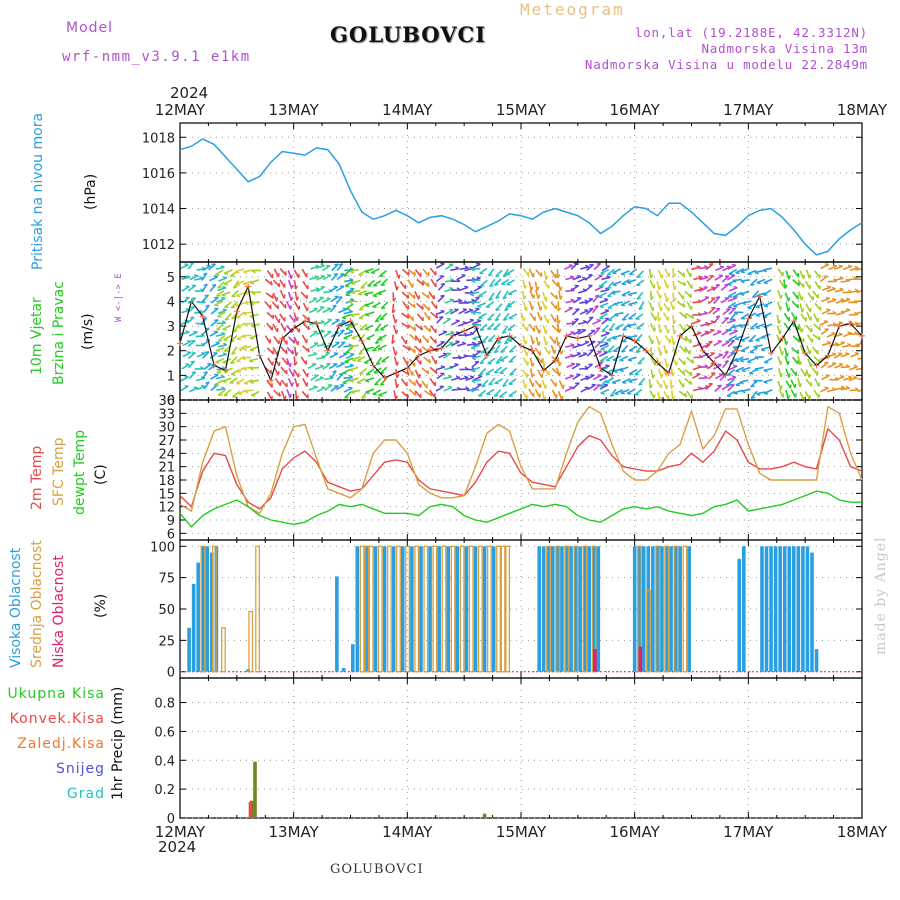  I want to click on product-title: Meteogram, so click(572, 9).